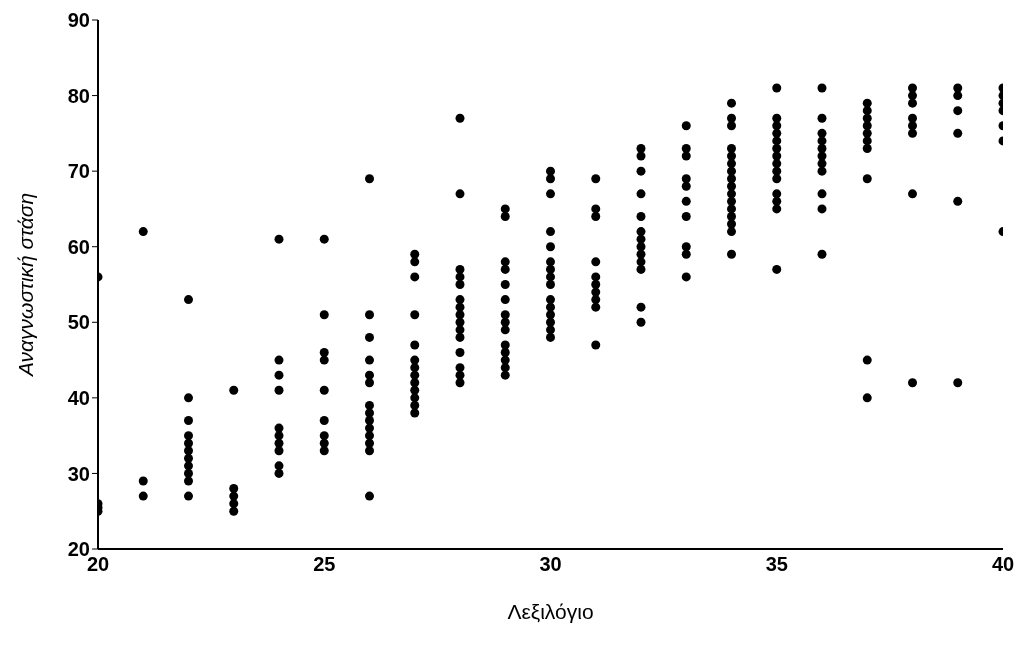 The height and width of the screenshot is (647, 1025). Describe the element at coordinates (78, 95) in the screenshot. I see `y-tick-label: 80` at that location.